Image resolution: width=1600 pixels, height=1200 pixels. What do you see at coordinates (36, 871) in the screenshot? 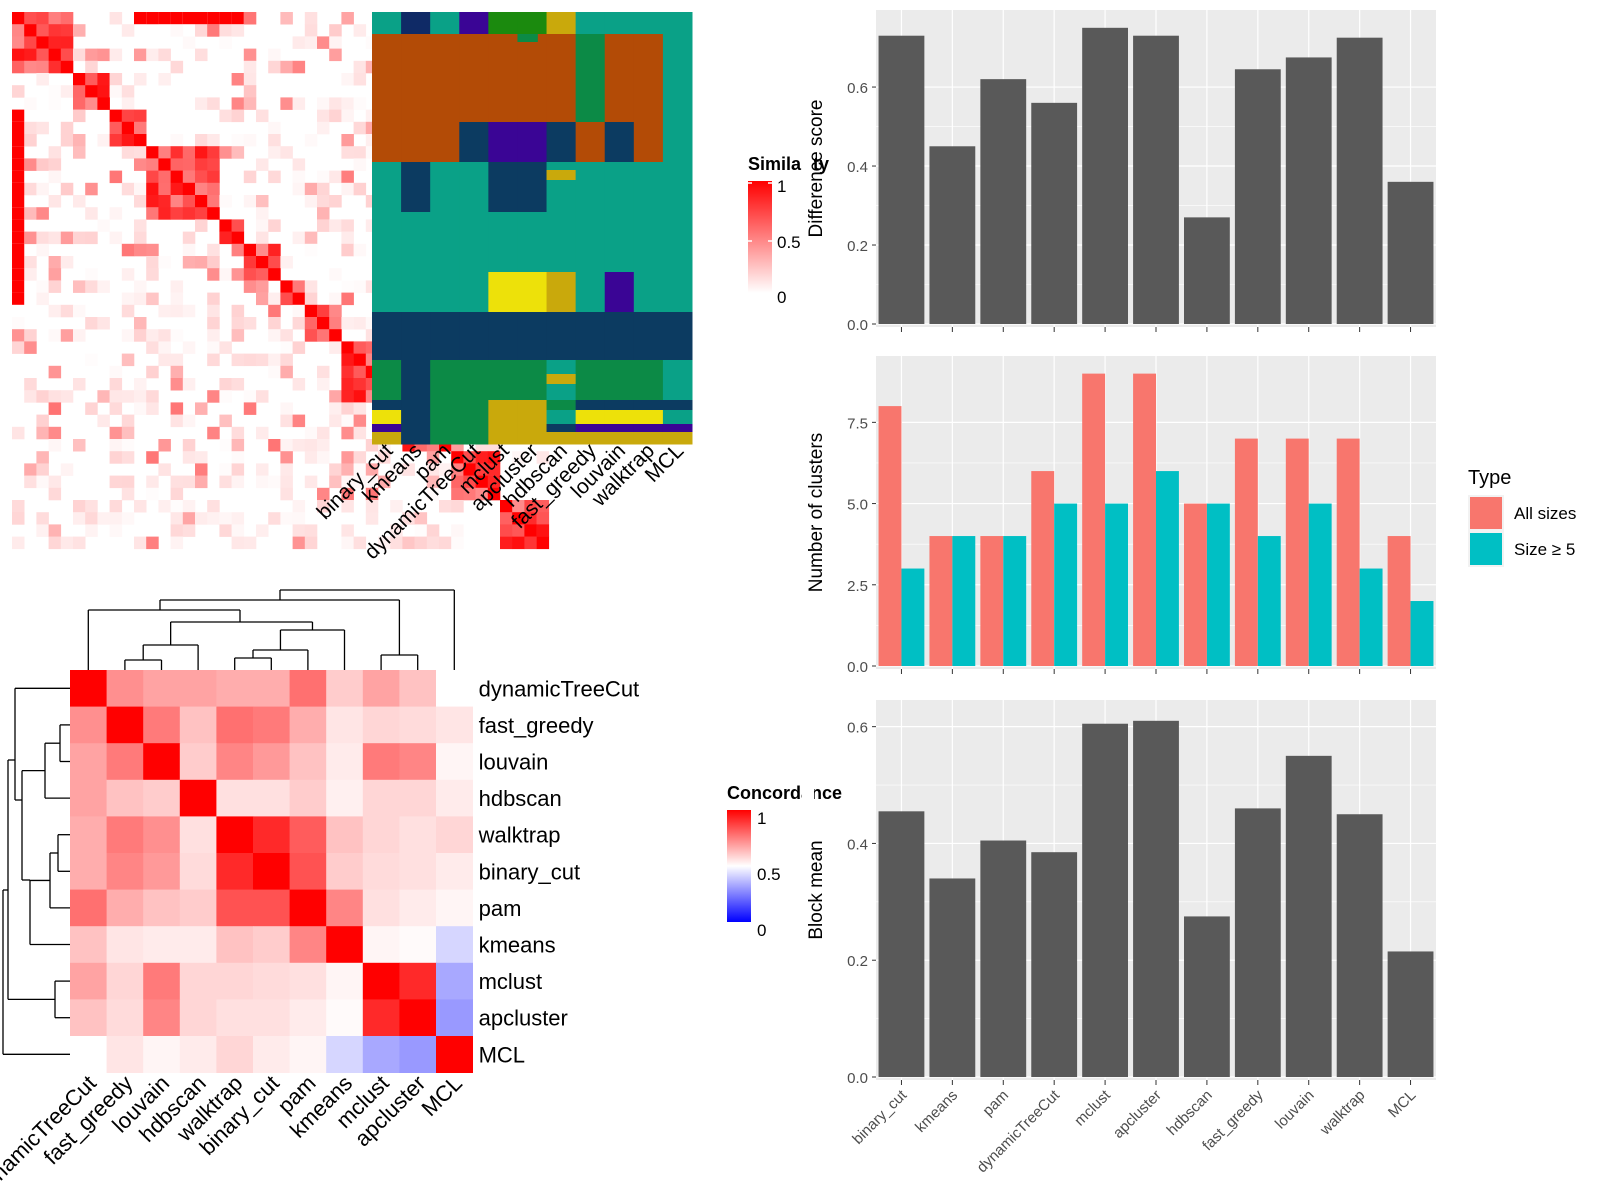
I see `concordance-left-dendrogram` at bounding box center [36, 871].